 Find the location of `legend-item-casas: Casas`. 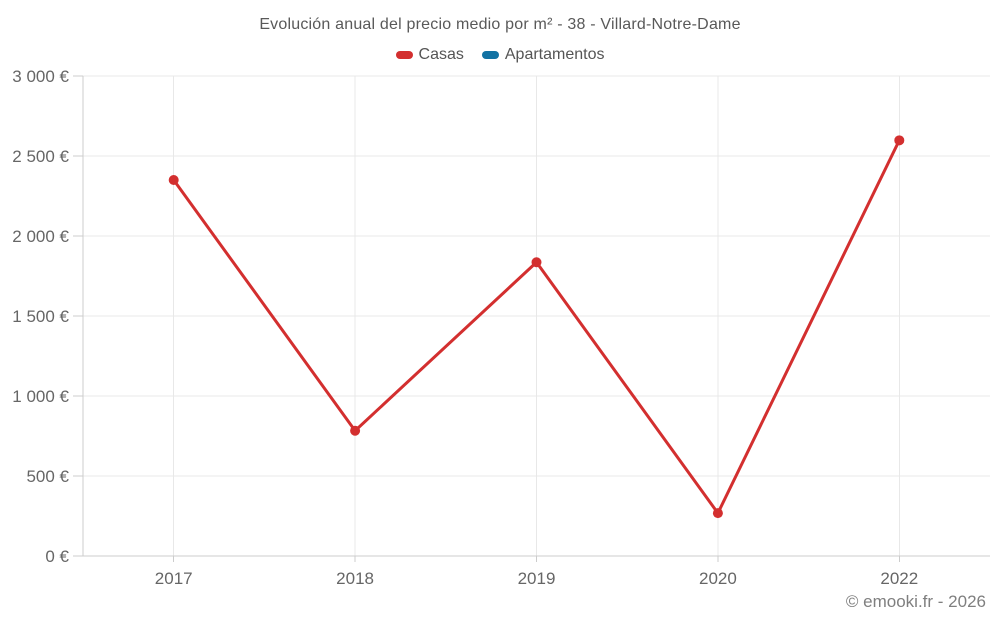

legend-item-casas: Casas is located at coordinates (429, 55).